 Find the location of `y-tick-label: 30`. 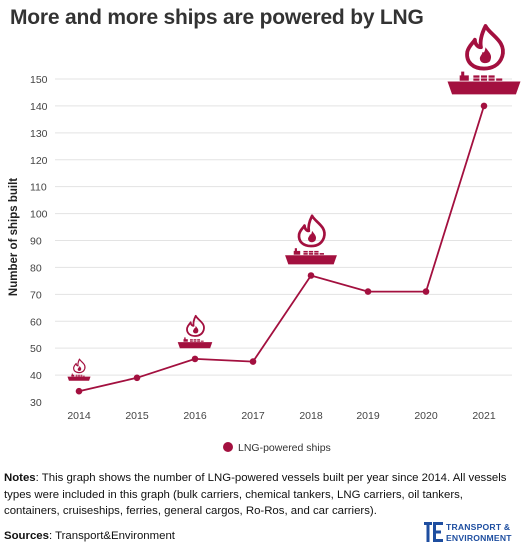

y-tick-label: 30 is located at coordinates (36, 403).